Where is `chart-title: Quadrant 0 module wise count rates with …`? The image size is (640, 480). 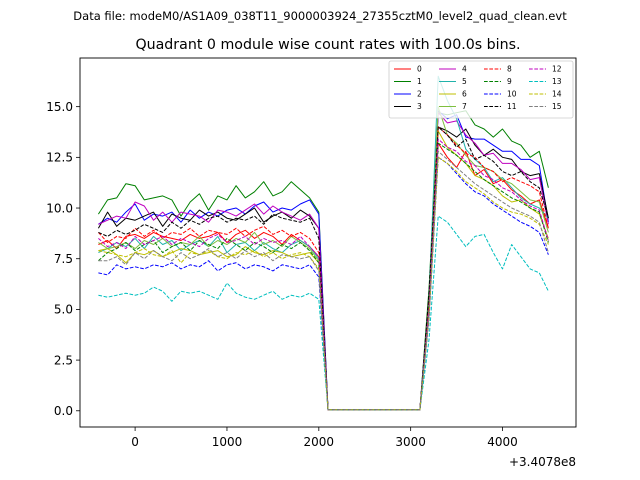
chart-title: Quadrant 0 module wise count rates with … is located at coordinates (327, 45).